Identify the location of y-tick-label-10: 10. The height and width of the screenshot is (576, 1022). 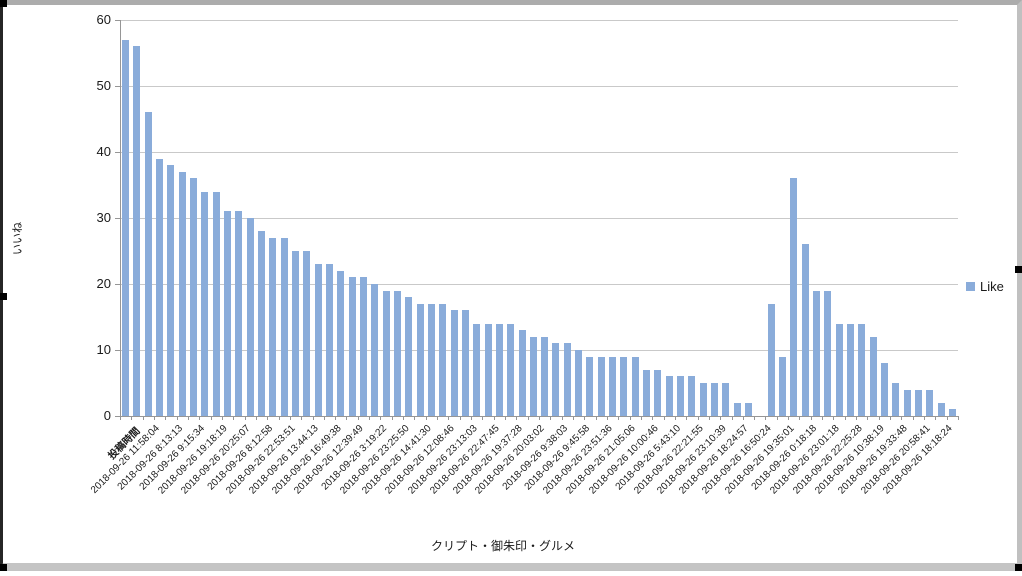
(103, 349).